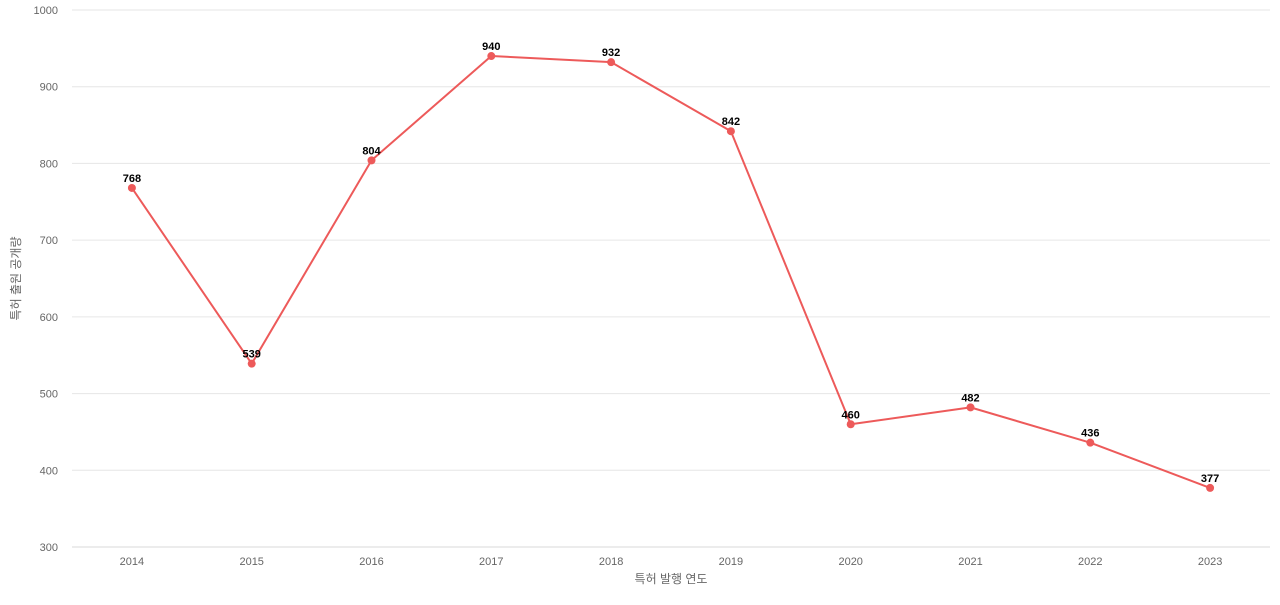  What do you see at coordinates (970, 398) in the screenshot?
I see `data-label: 482` at bounding box center [970, 398].